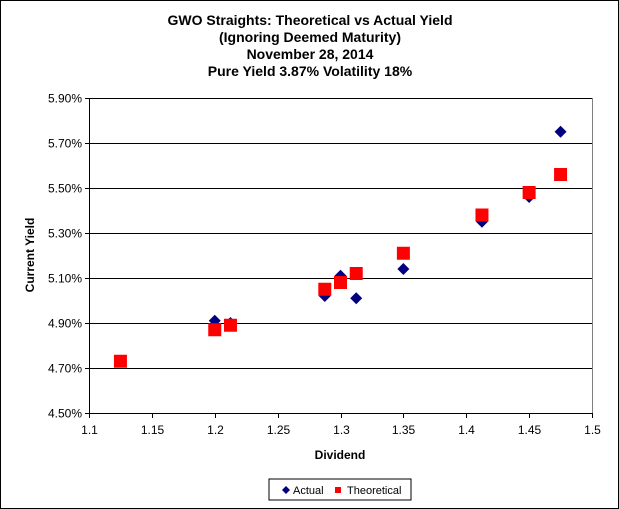  What do you see at coordinates (592, 430) in the screenshot?
I see `x-tick-label: 1.5` at bounding box center [592, 430].